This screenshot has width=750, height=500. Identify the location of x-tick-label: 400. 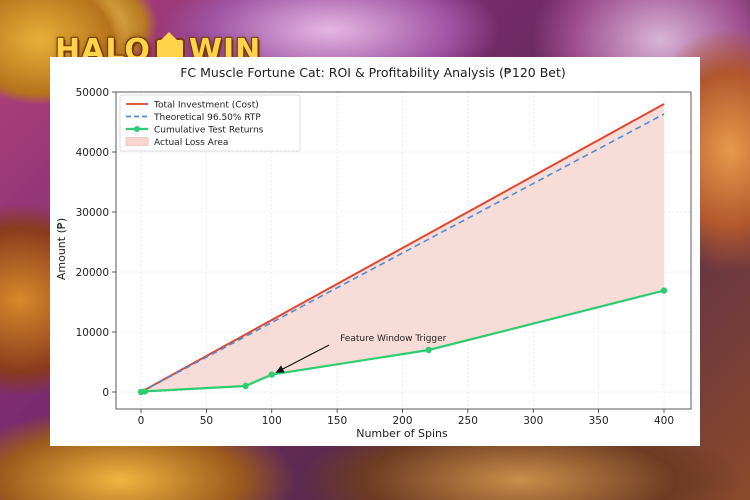
(664, 421).